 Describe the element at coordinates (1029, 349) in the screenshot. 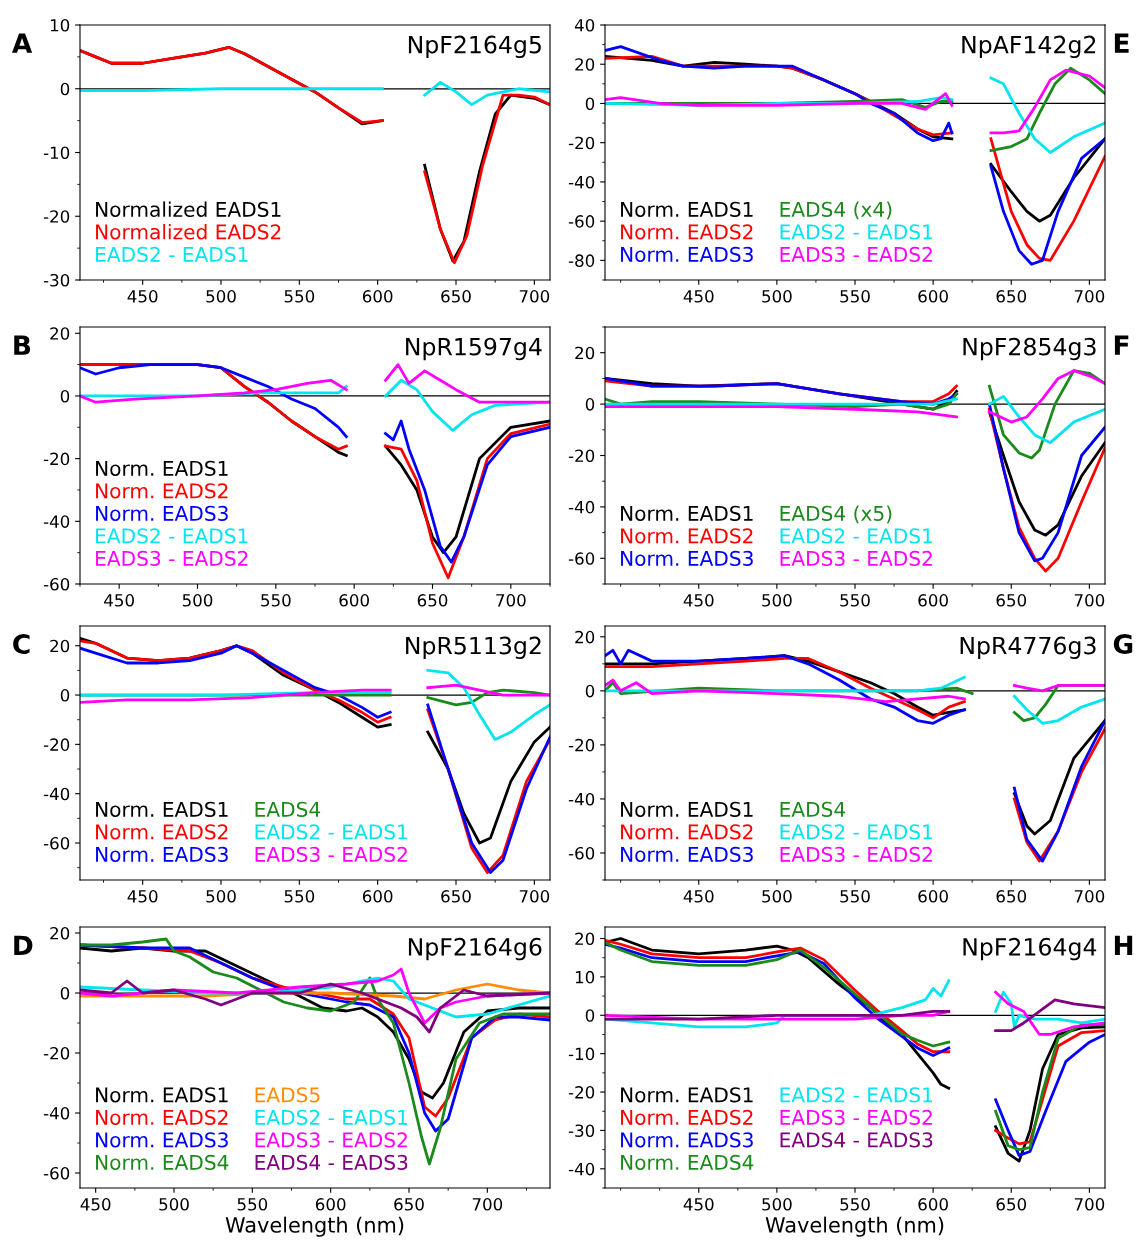

I see `chart-title: NpF2854g3` at that location.